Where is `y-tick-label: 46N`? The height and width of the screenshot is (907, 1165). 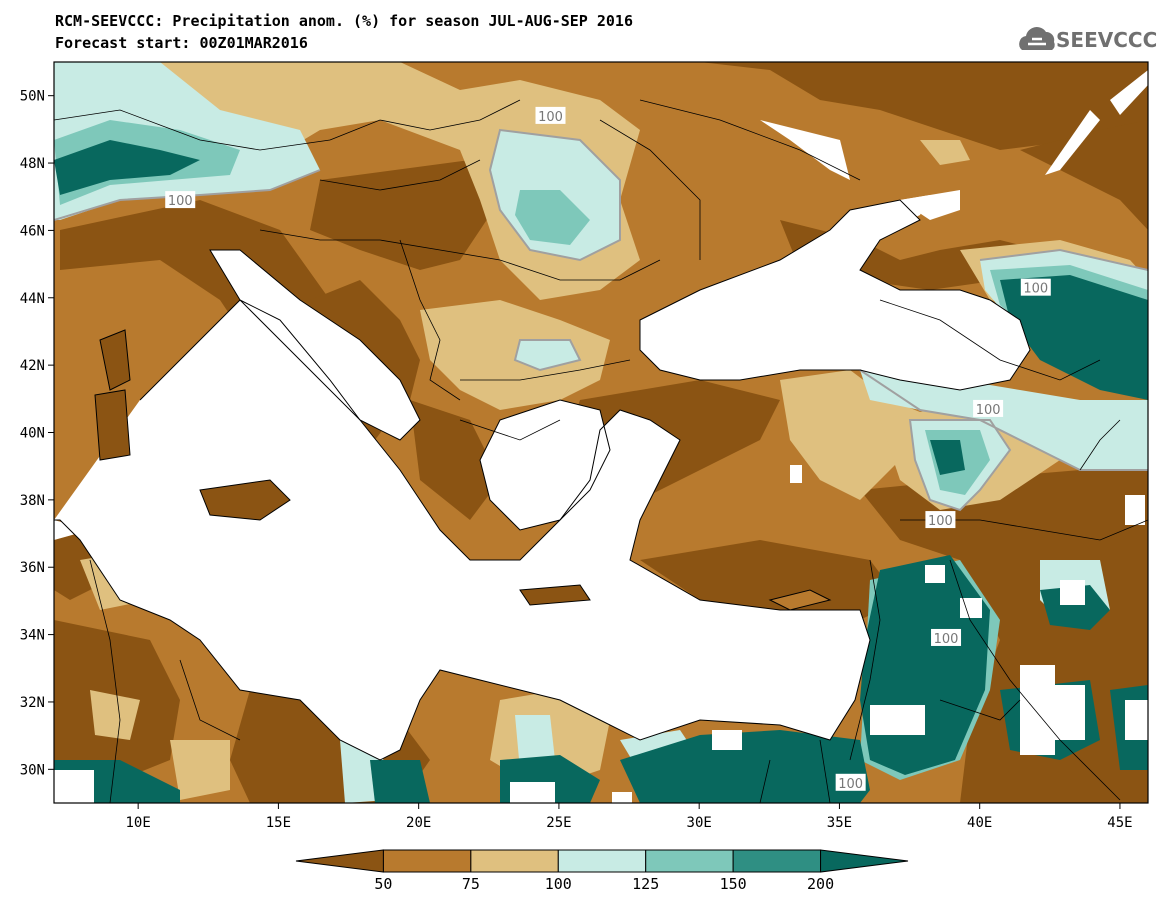 y-tick-label: 46N is located at coordinates (32, 231).